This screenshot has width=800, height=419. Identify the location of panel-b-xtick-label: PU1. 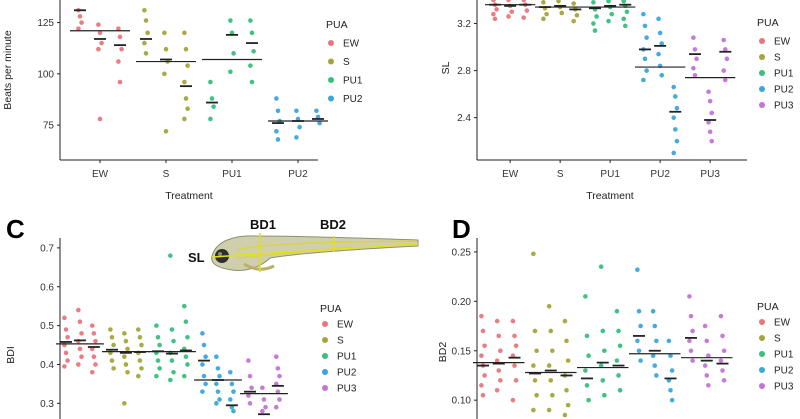
(610, 174).